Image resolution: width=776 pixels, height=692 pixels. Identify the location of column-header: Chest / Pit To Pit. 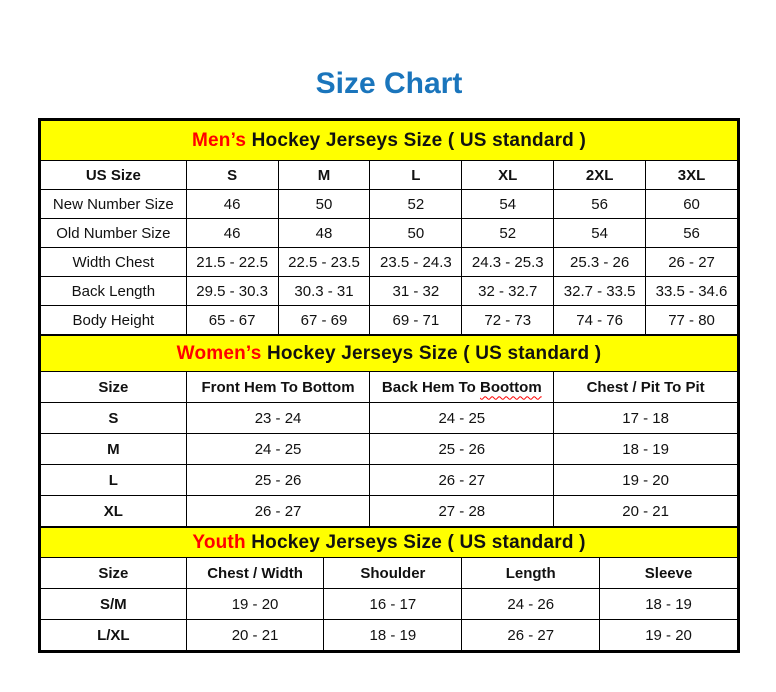
(645, 387).